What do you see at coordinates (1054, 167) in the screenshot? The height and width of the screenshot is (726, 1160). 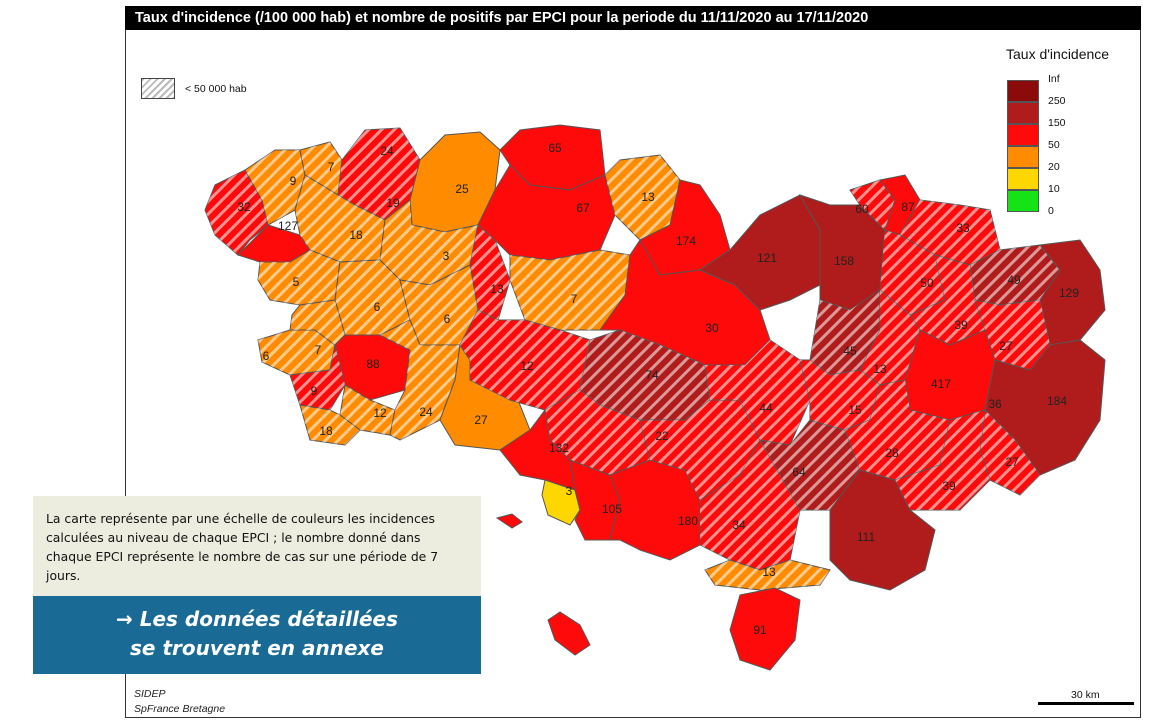 I see `legend-tick: 20` at bounding box center [1054, 167].